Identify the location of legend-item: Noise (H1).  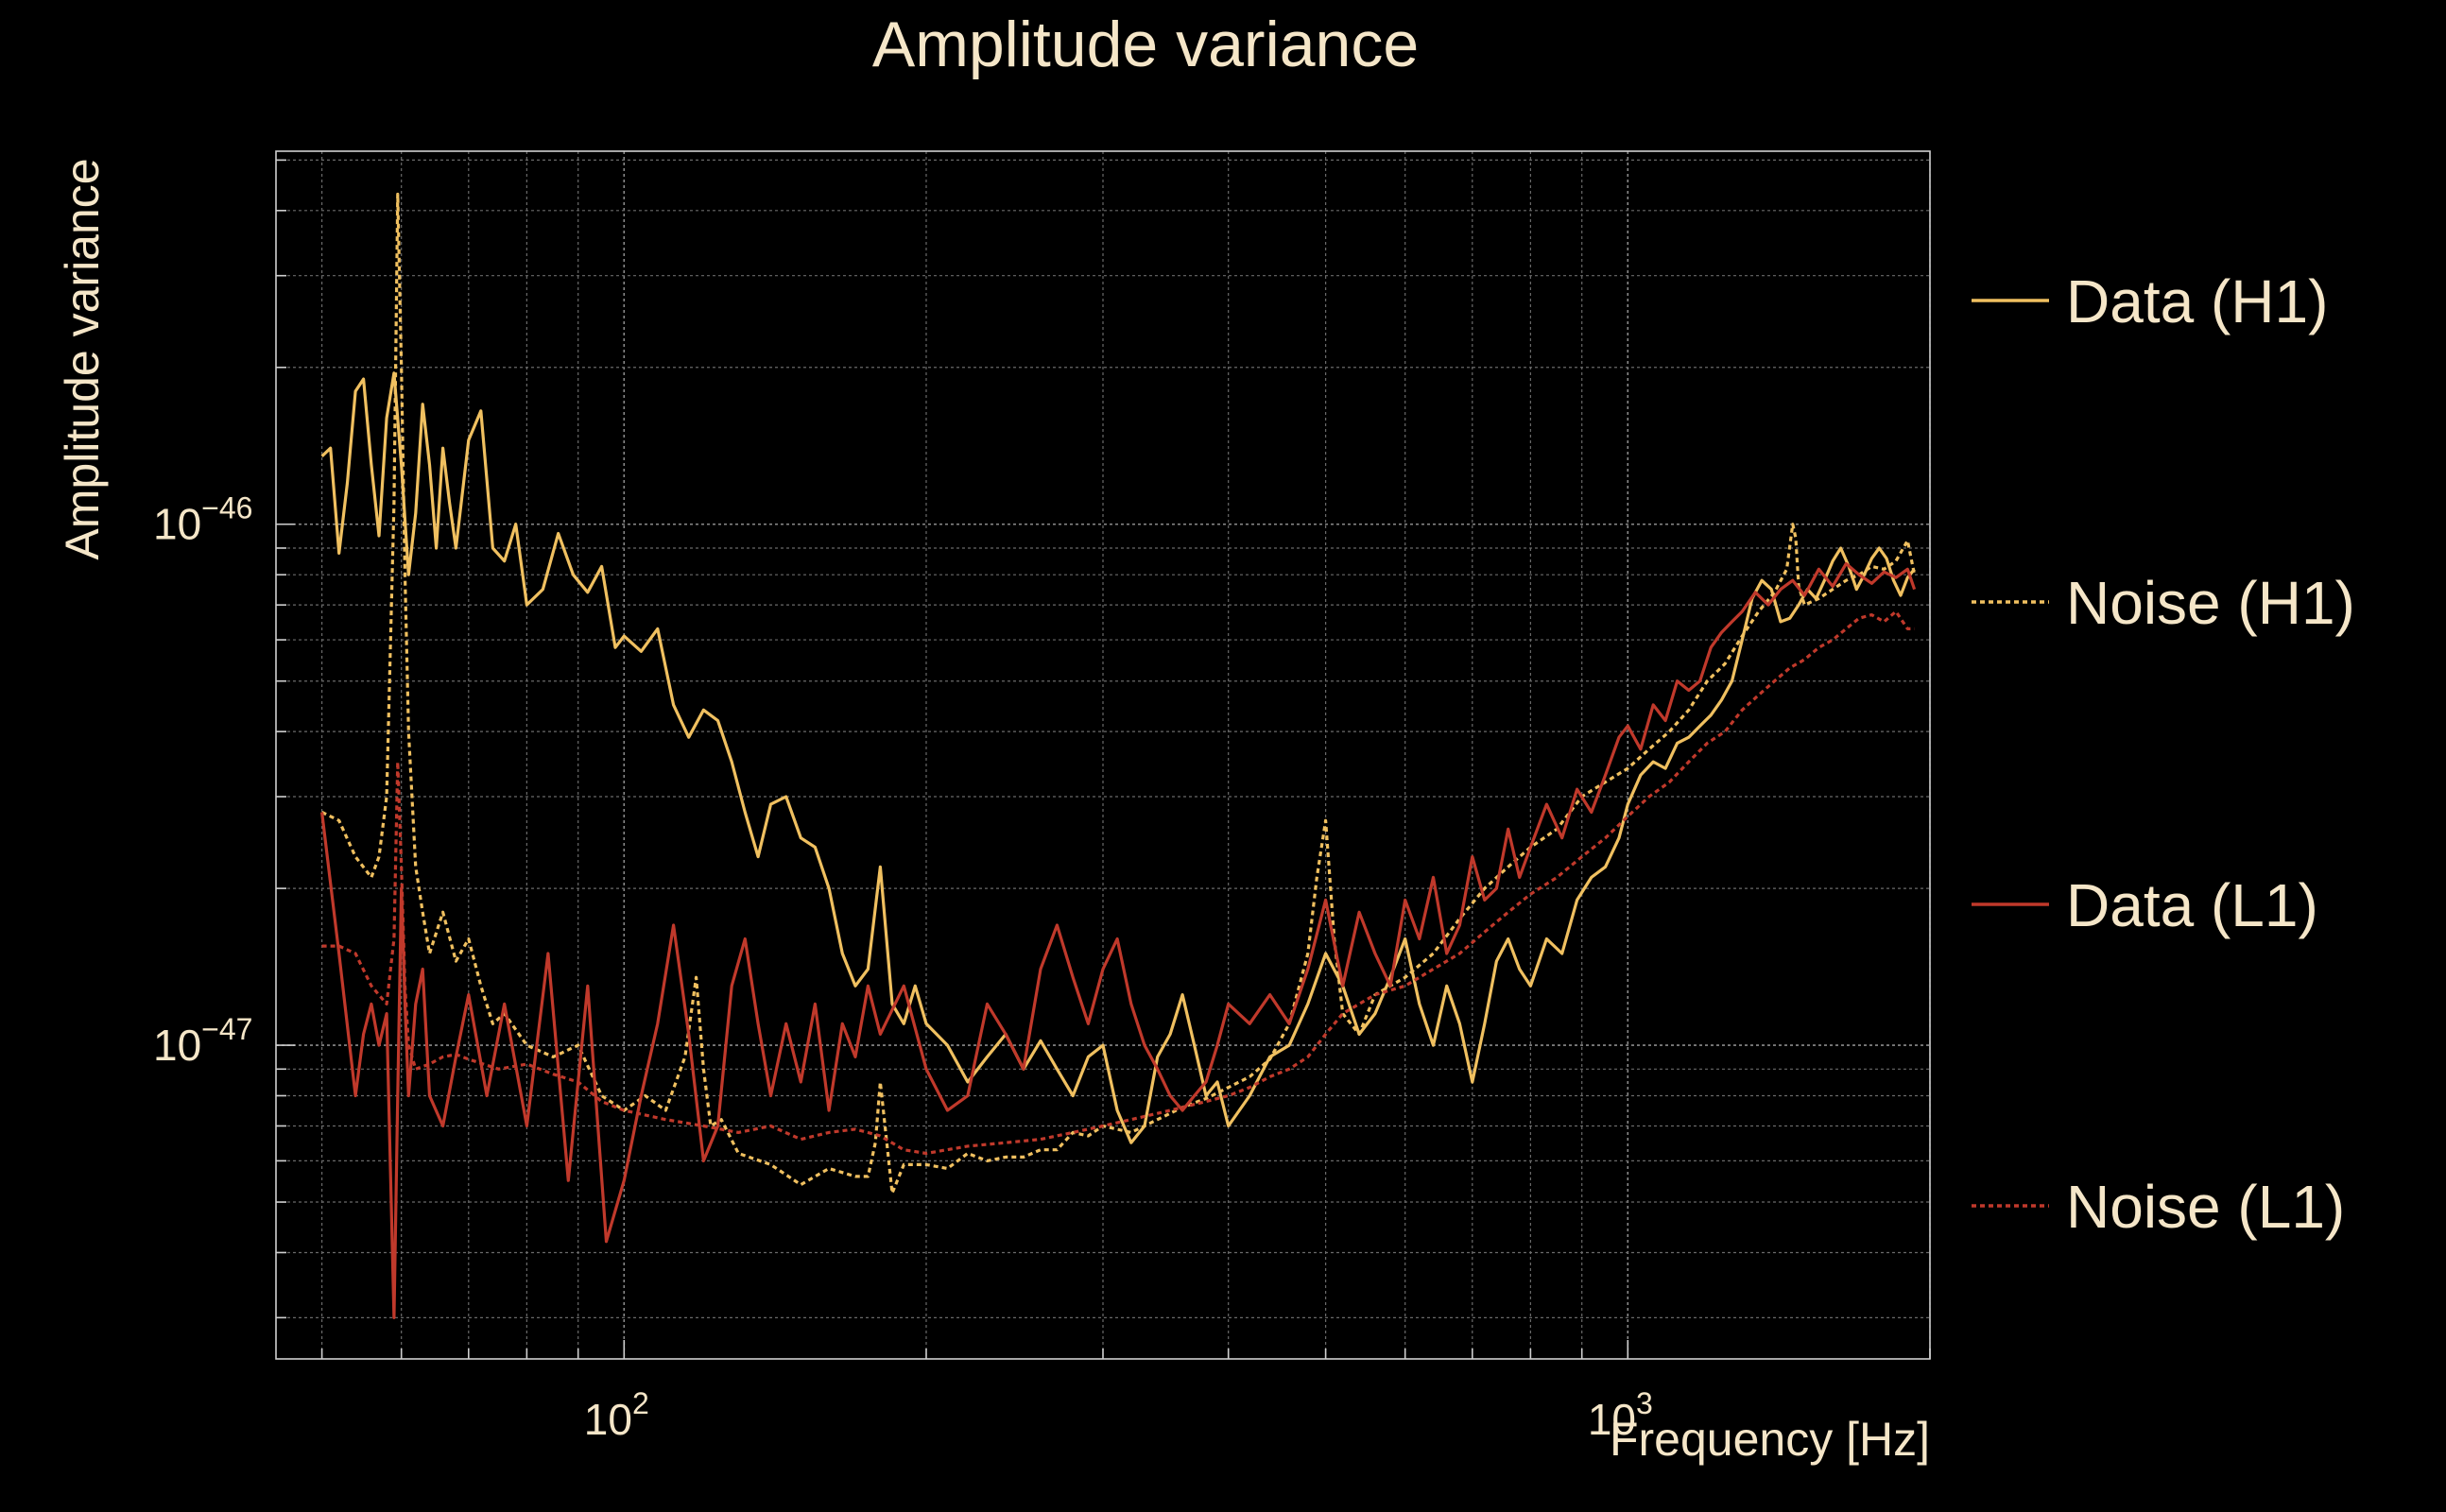
(2163, 603).